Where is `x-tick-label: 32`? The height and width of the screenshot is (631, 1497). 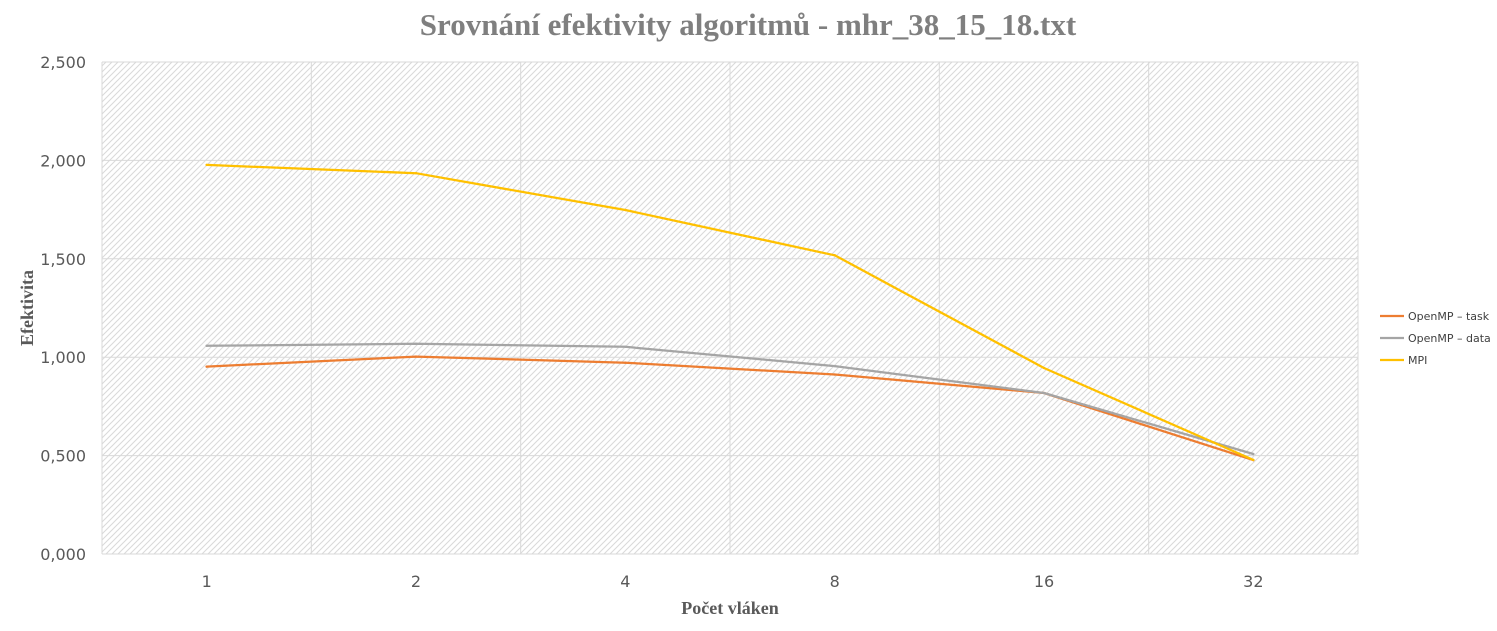 x-tick-label: 32 is located at coordinates (1253, 581).